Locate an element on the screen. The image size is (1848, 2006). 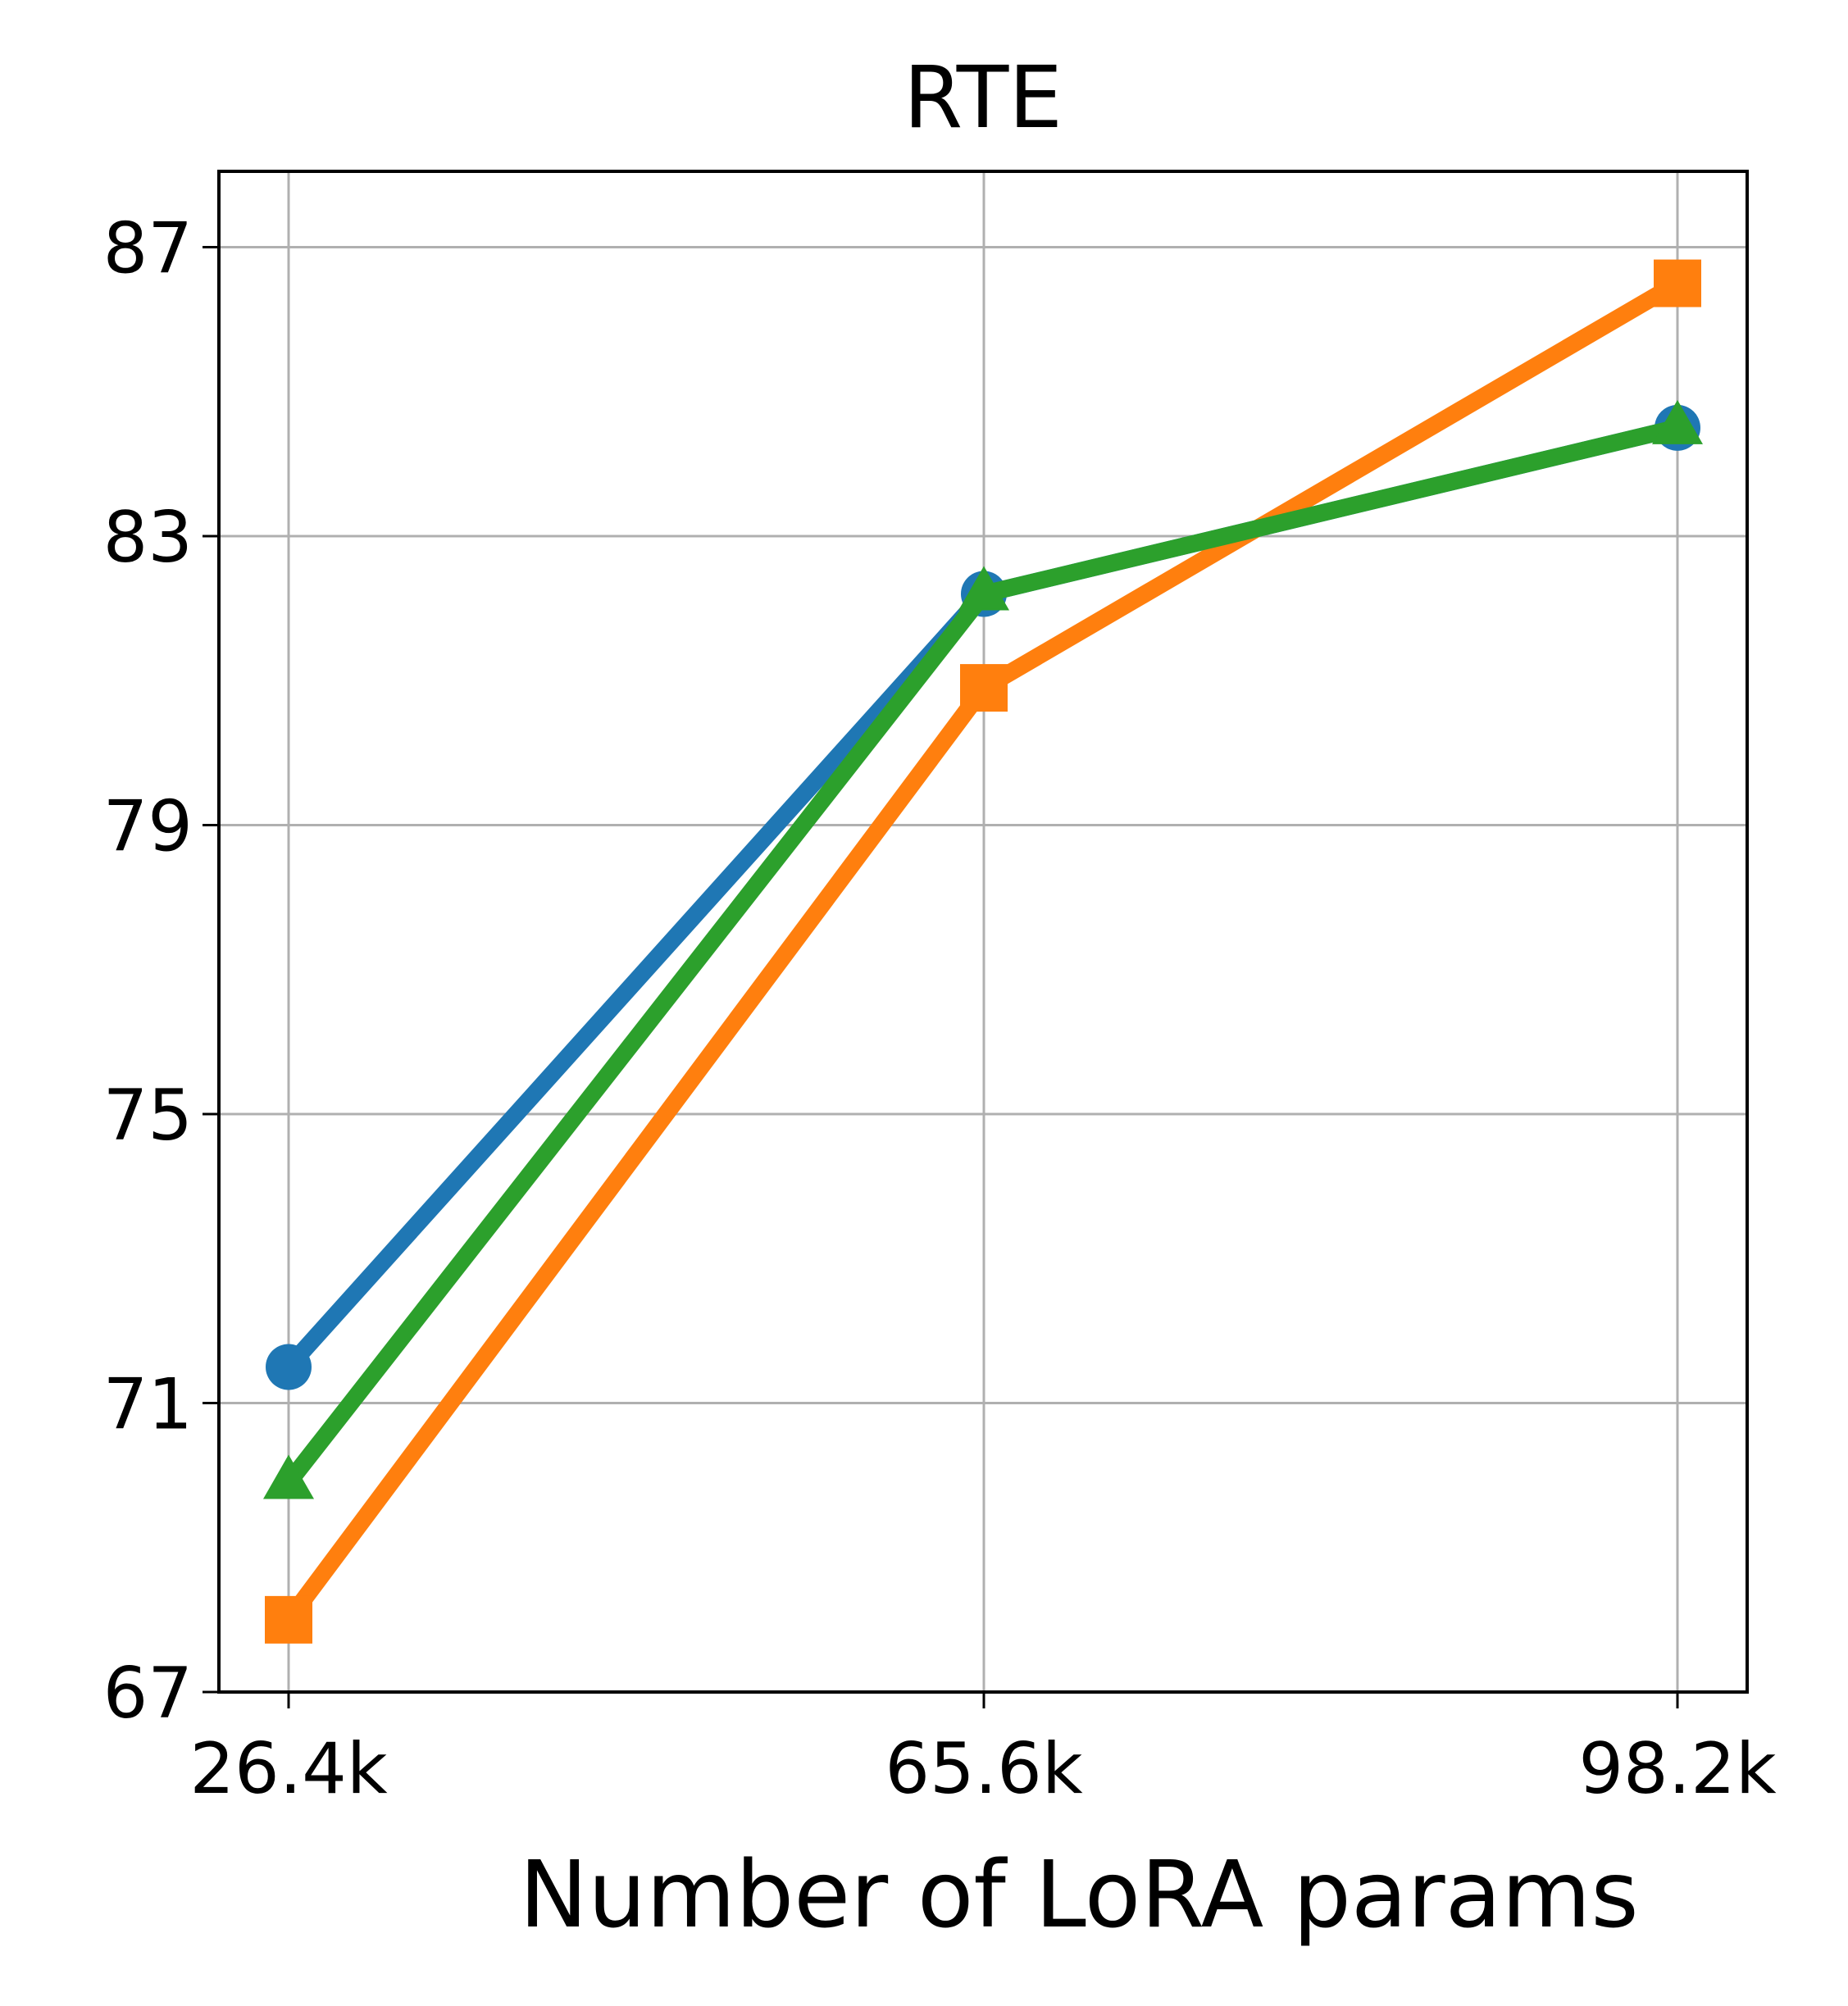
y-tick-label: 75 is located at coordinates (148, 1116).